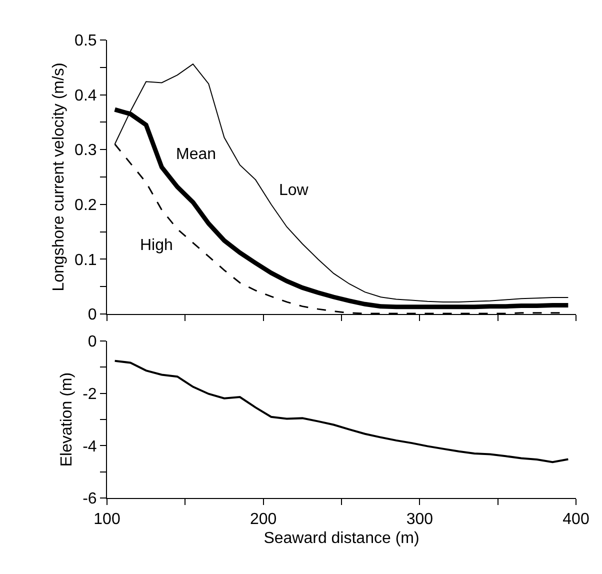 The image size is (602, 574). Describe the element at coordinates (67, 419) in the screenshot. I see `y-axis-title: Elevation (m)` at that location.